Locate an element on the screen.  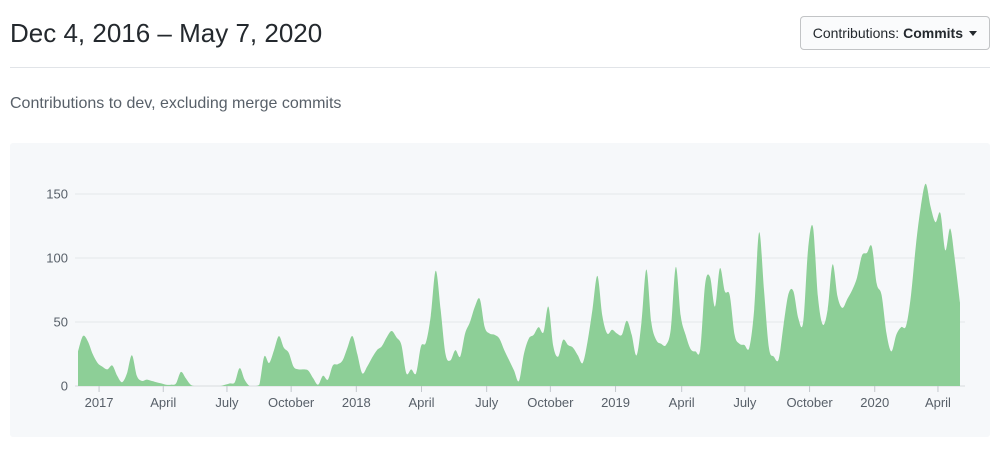
contributions-type-dropdown: Contributions: Commits is located at coordinates (894, 33).